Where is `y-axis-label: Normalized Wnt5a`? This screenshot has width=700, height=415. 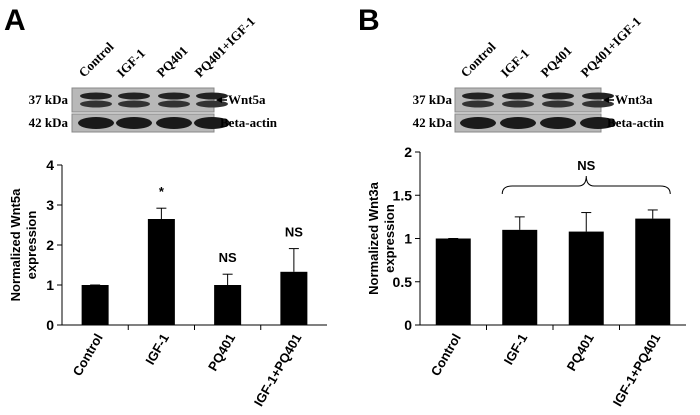
y-axis-label: Normalized Wnt5a is located at coordinates (15, 244).